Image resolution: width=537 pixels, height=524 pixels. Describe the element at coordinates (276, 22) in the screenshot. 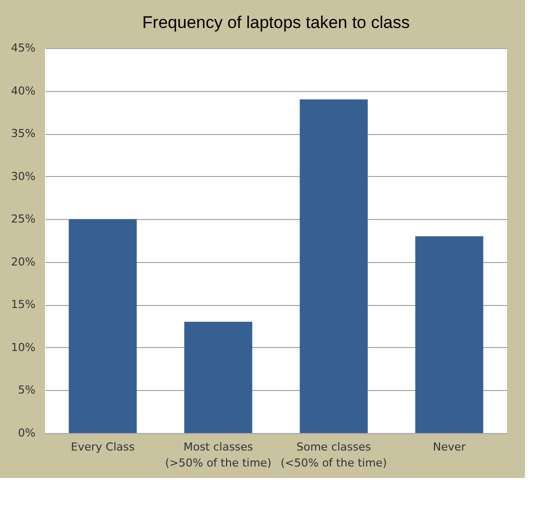

I see `chart-title: Frequency of laptops taken to class` at that location.